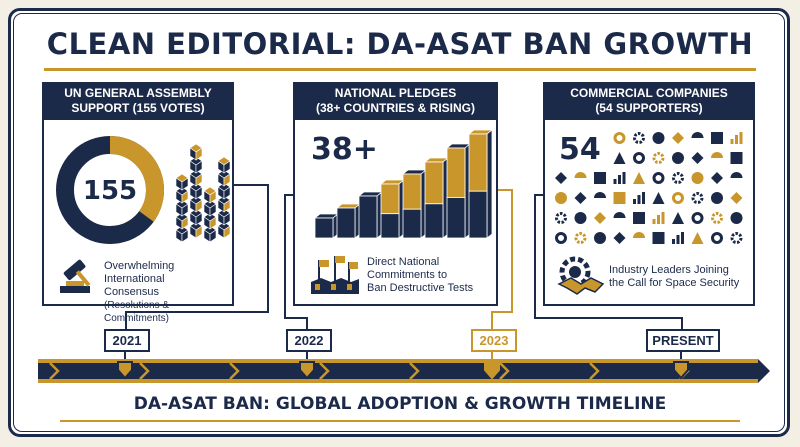  What do you see at coordinates (127, 340) in the screenshot?
I see `milestone-2021: 2021` at bounding box center [127, 340].